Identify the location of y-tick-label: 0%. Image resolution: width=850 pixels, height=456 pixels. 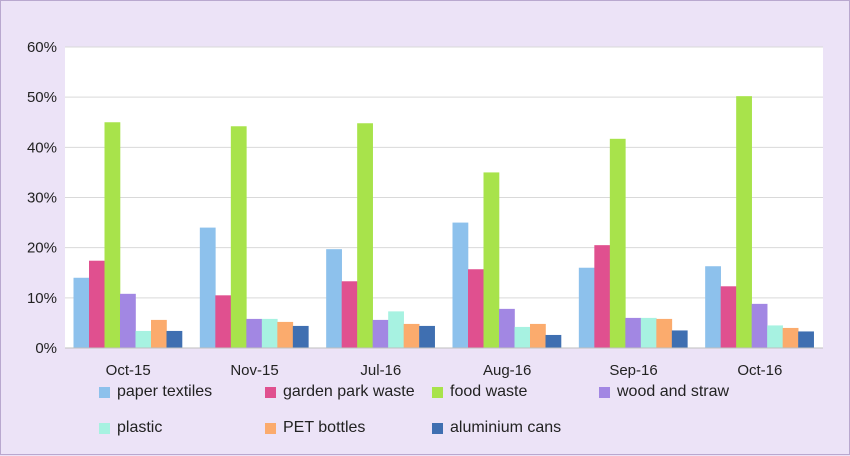
(46, 348).